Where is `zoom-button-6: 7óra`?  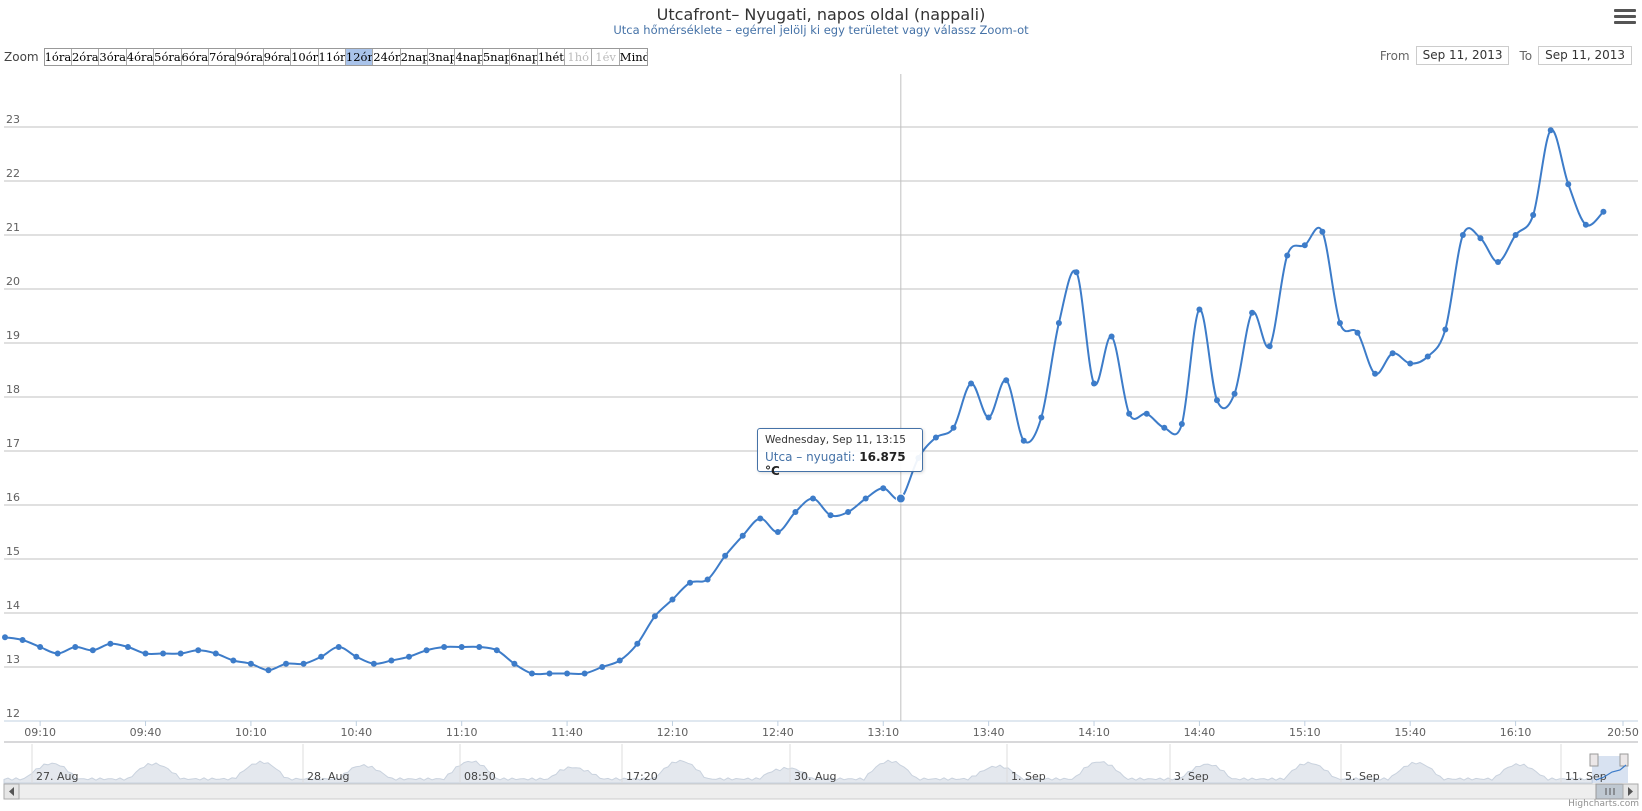
zoom-button-6: 7óra is located at coordinates (222, 57).